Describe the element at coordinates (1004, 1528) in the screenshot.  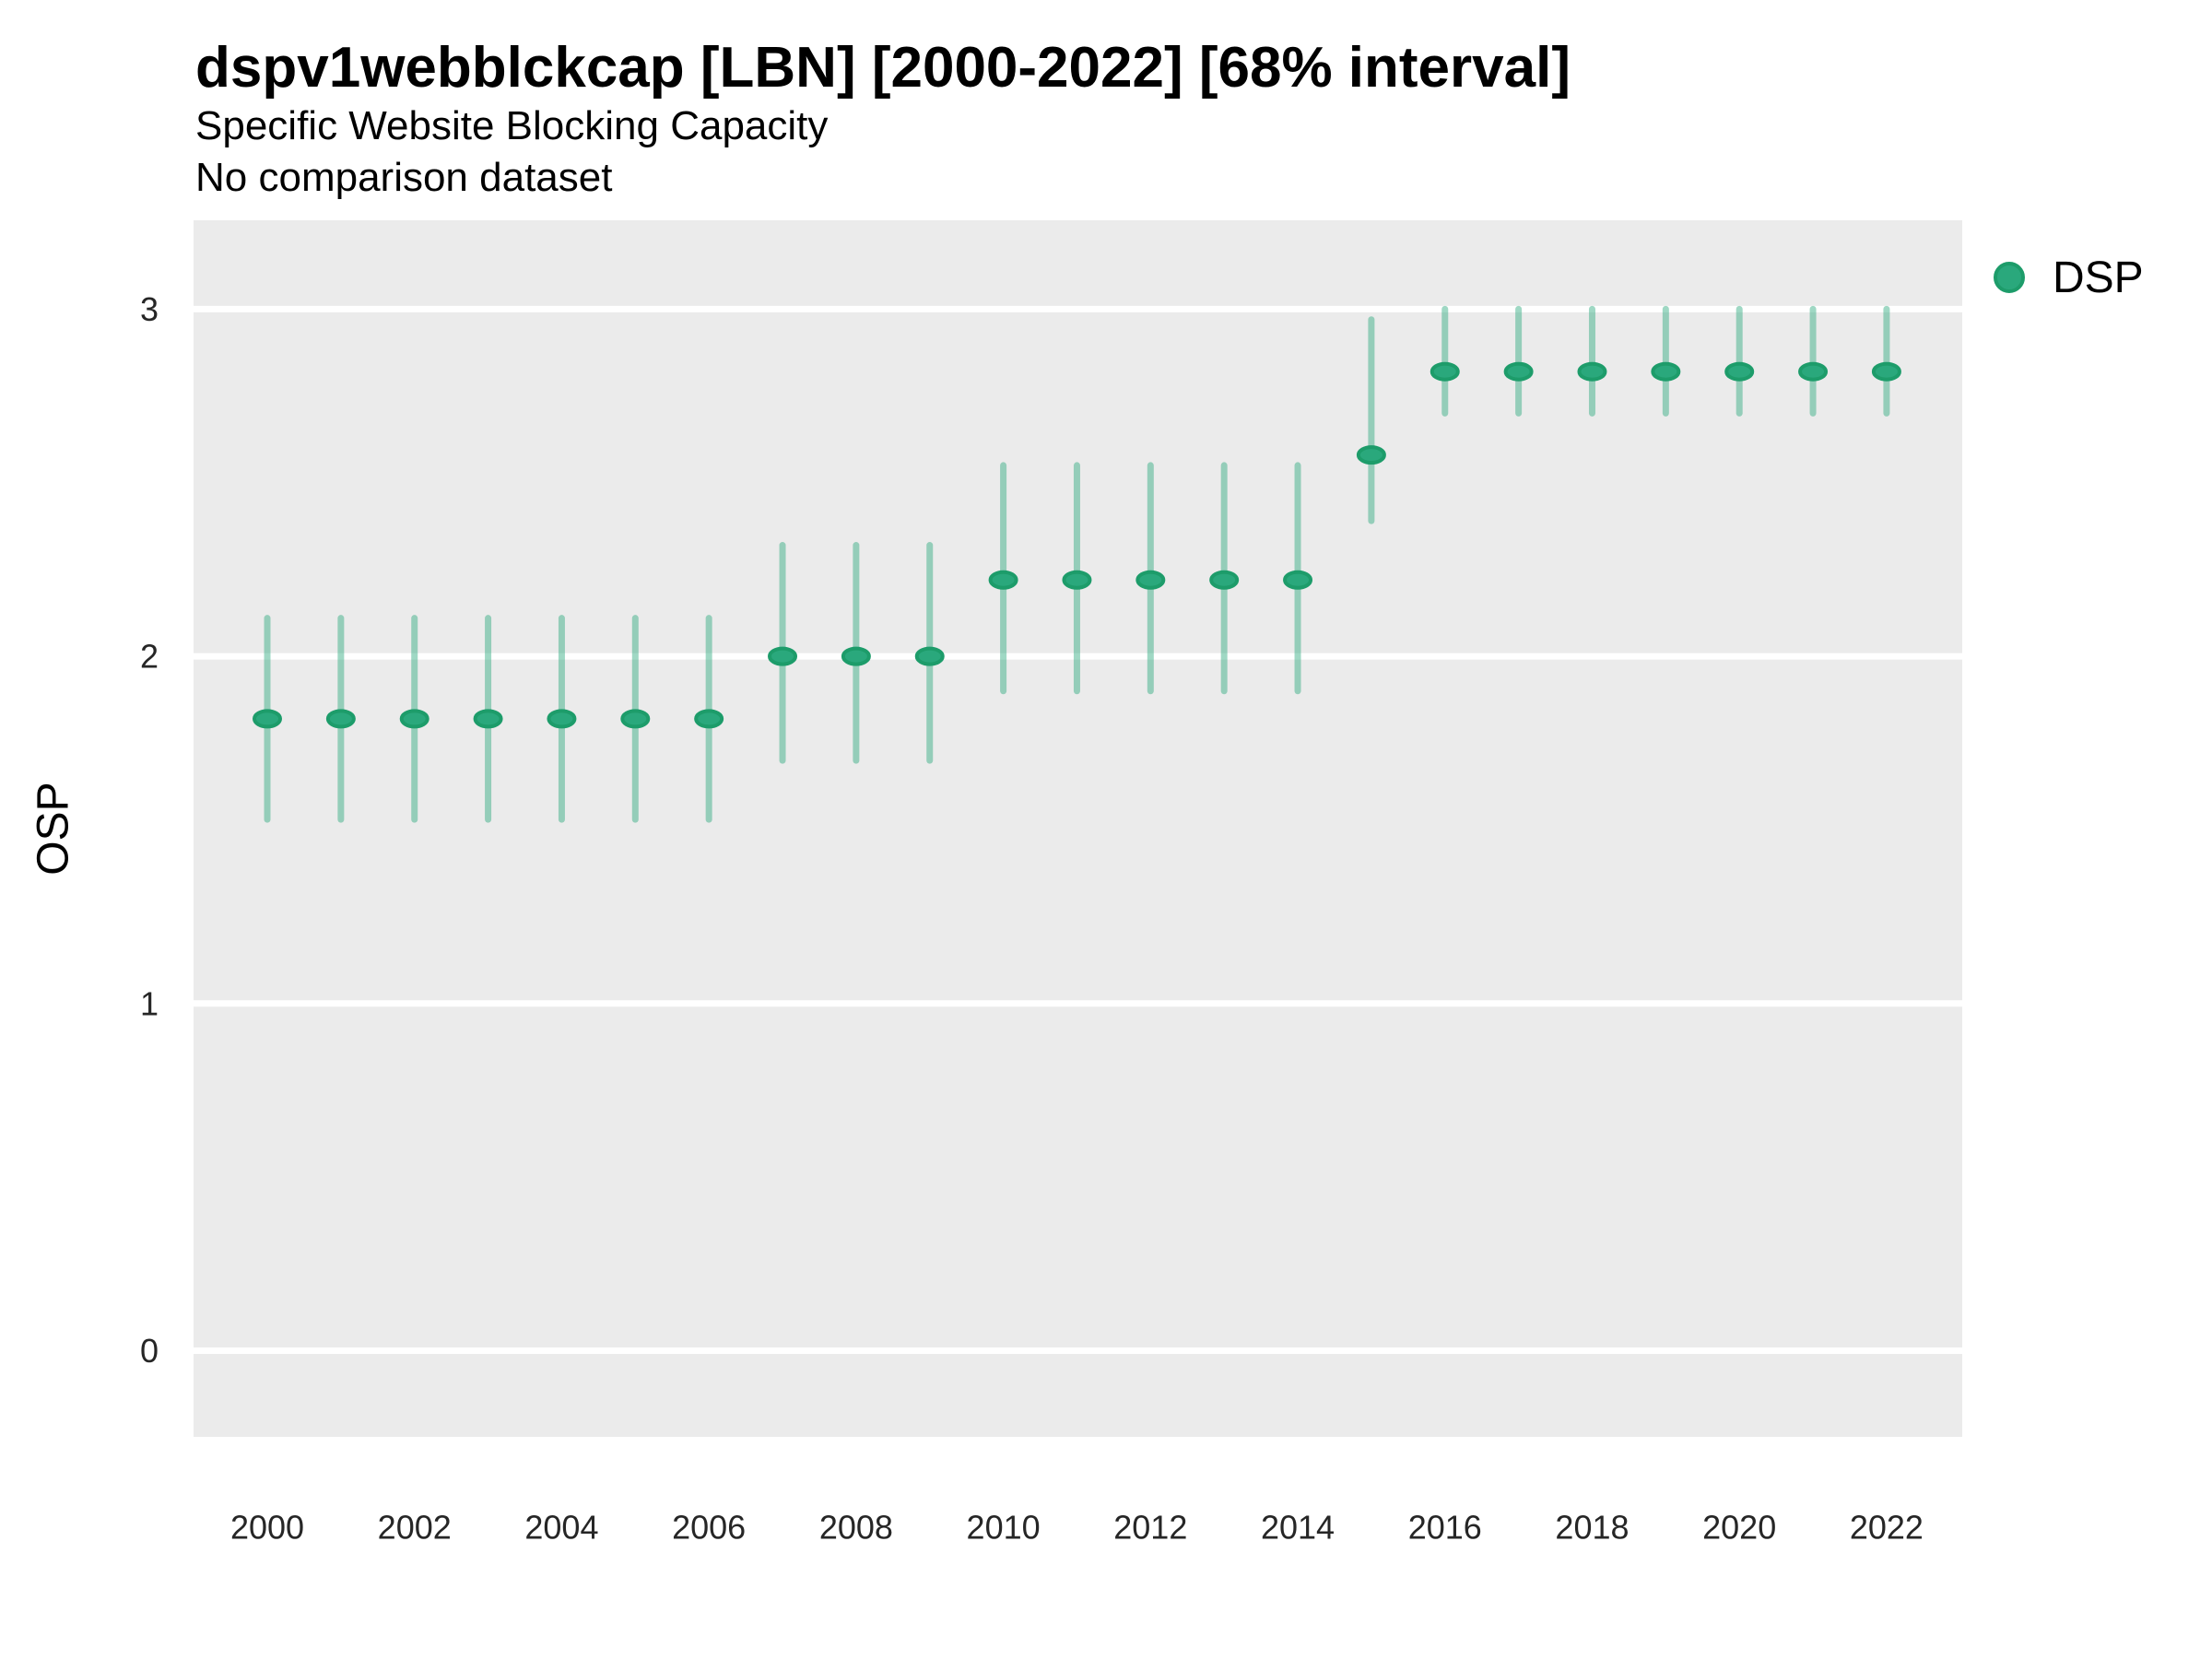
I see `x-tick-label-2010: 2010` at that location.